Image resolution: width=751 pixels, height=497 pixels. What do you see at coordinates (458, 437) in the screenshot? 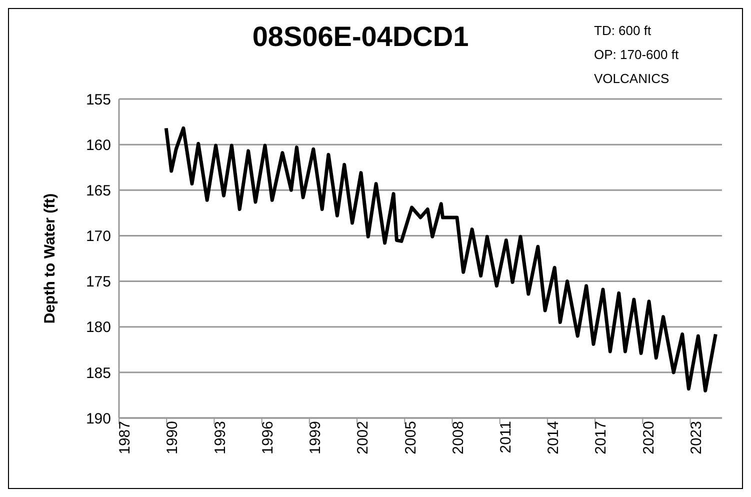
I see `x-tick-label: 2008` at bounding box center [458, 437].